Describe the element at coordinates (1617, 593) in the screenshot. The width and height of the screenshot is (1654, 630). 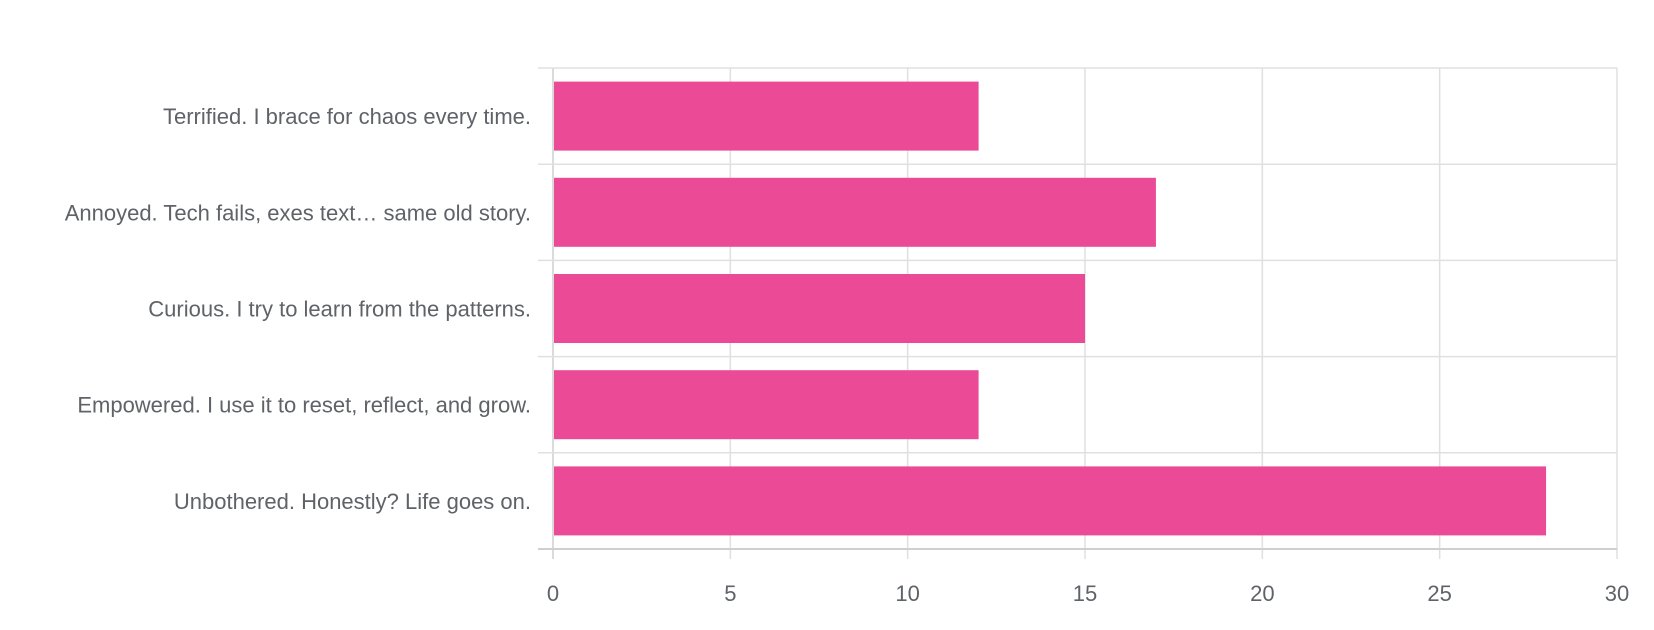
I see `x-tick-label: 30` at that location.